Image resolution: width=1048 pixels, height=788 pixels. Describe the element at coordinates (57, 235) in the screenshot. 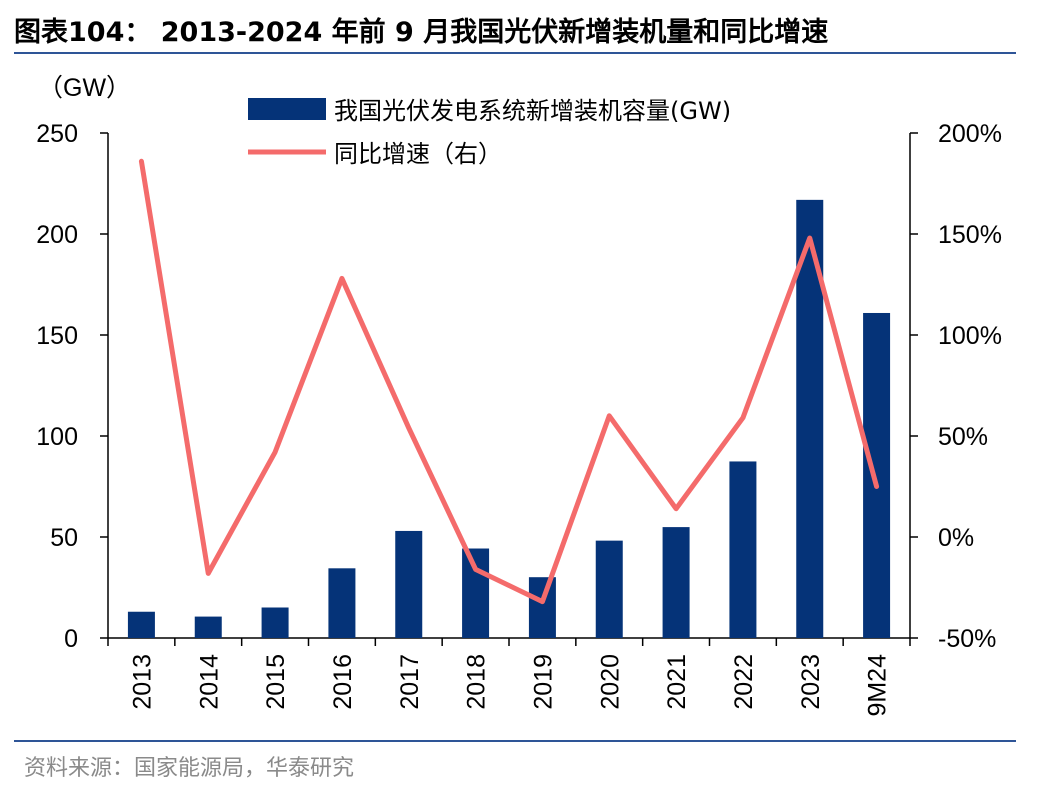

I see `left-tick-label: 200` at that location.